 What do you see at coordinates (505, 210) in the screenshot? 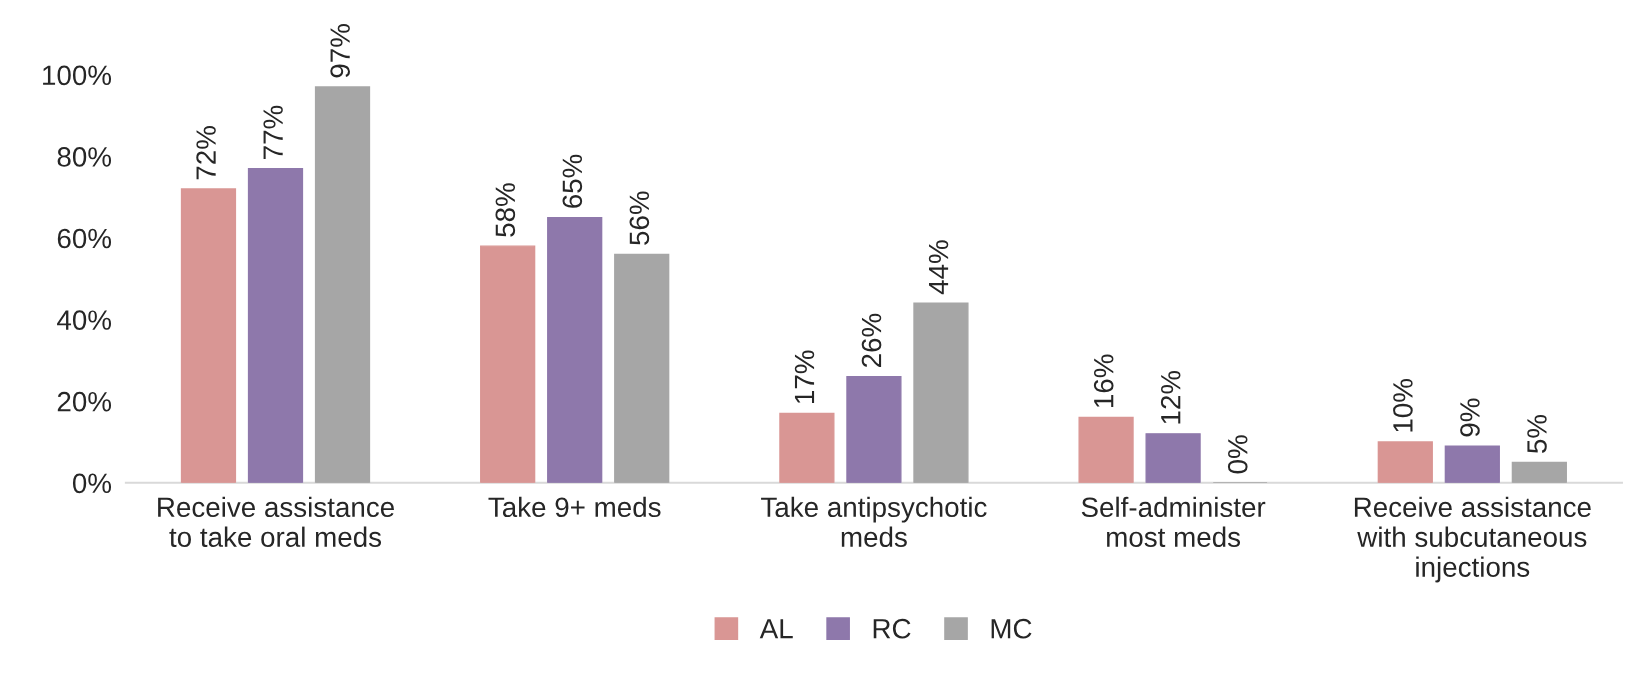
I see `data-label: 58%` at bounding box center [505, 210].